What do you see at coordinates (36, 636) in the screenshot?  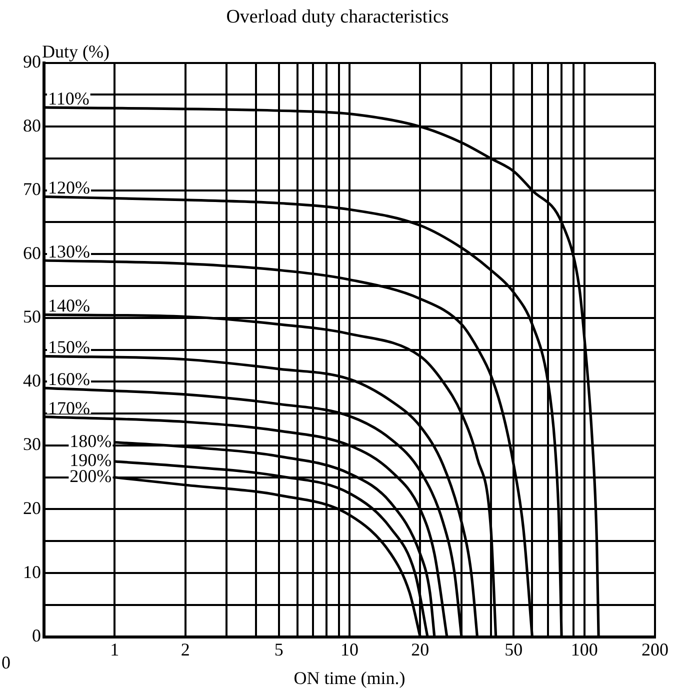 I see `y-tick-label: 0` at bounding box center [36, 636].